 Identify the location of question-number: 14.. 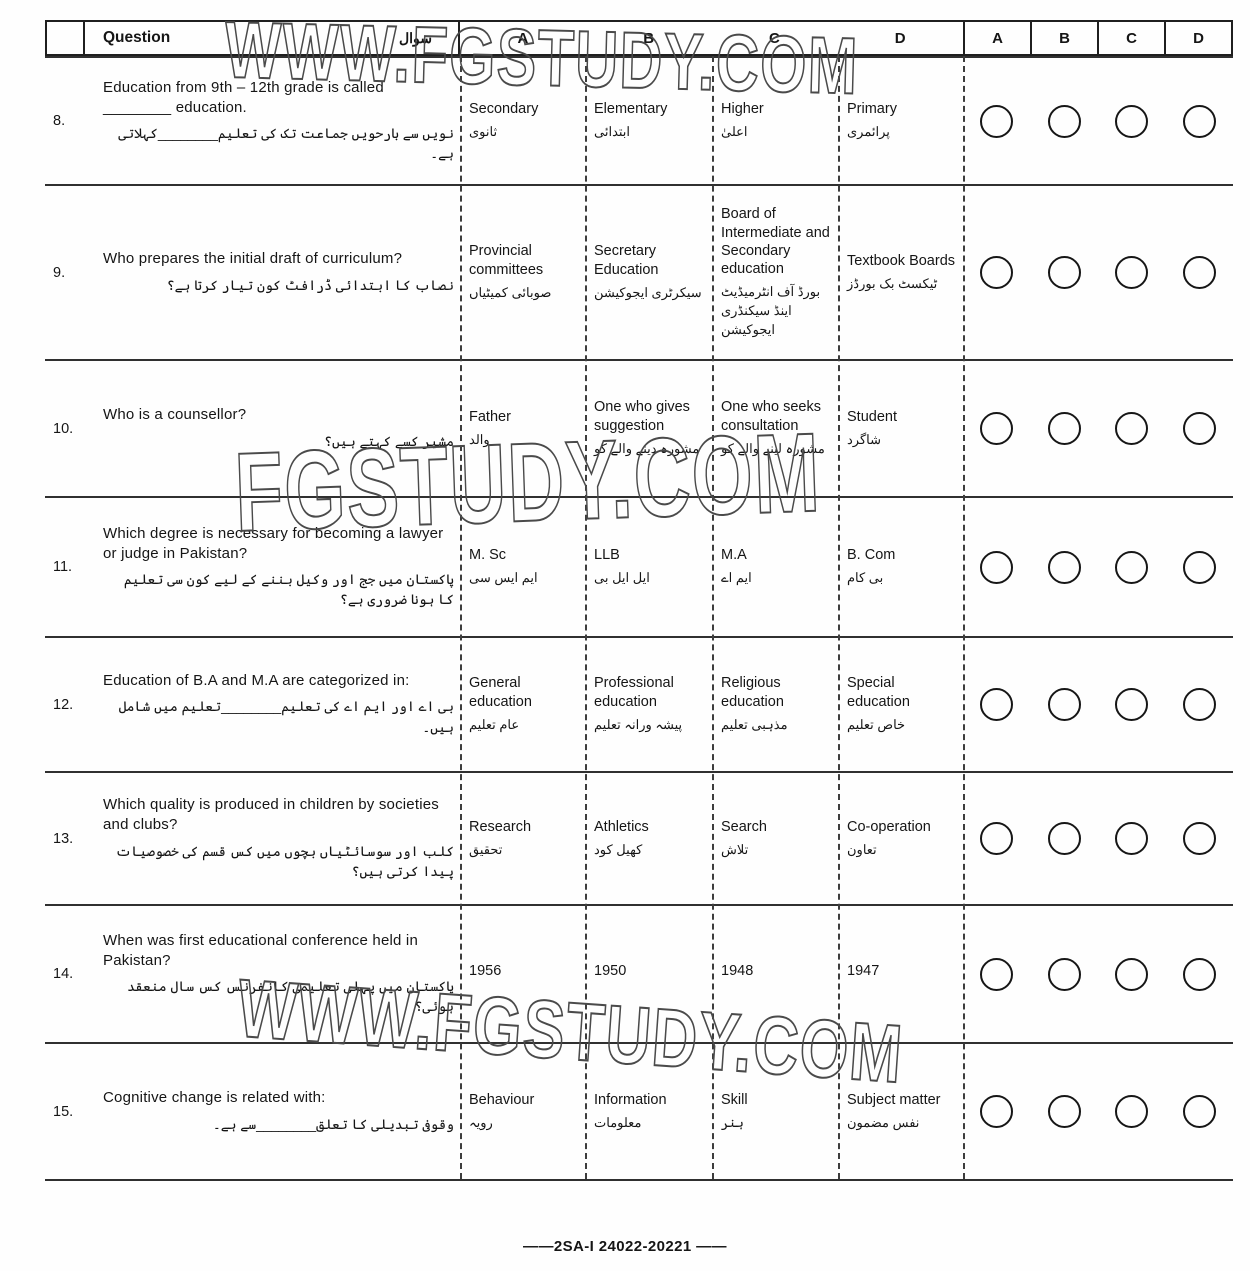
(63, 974).